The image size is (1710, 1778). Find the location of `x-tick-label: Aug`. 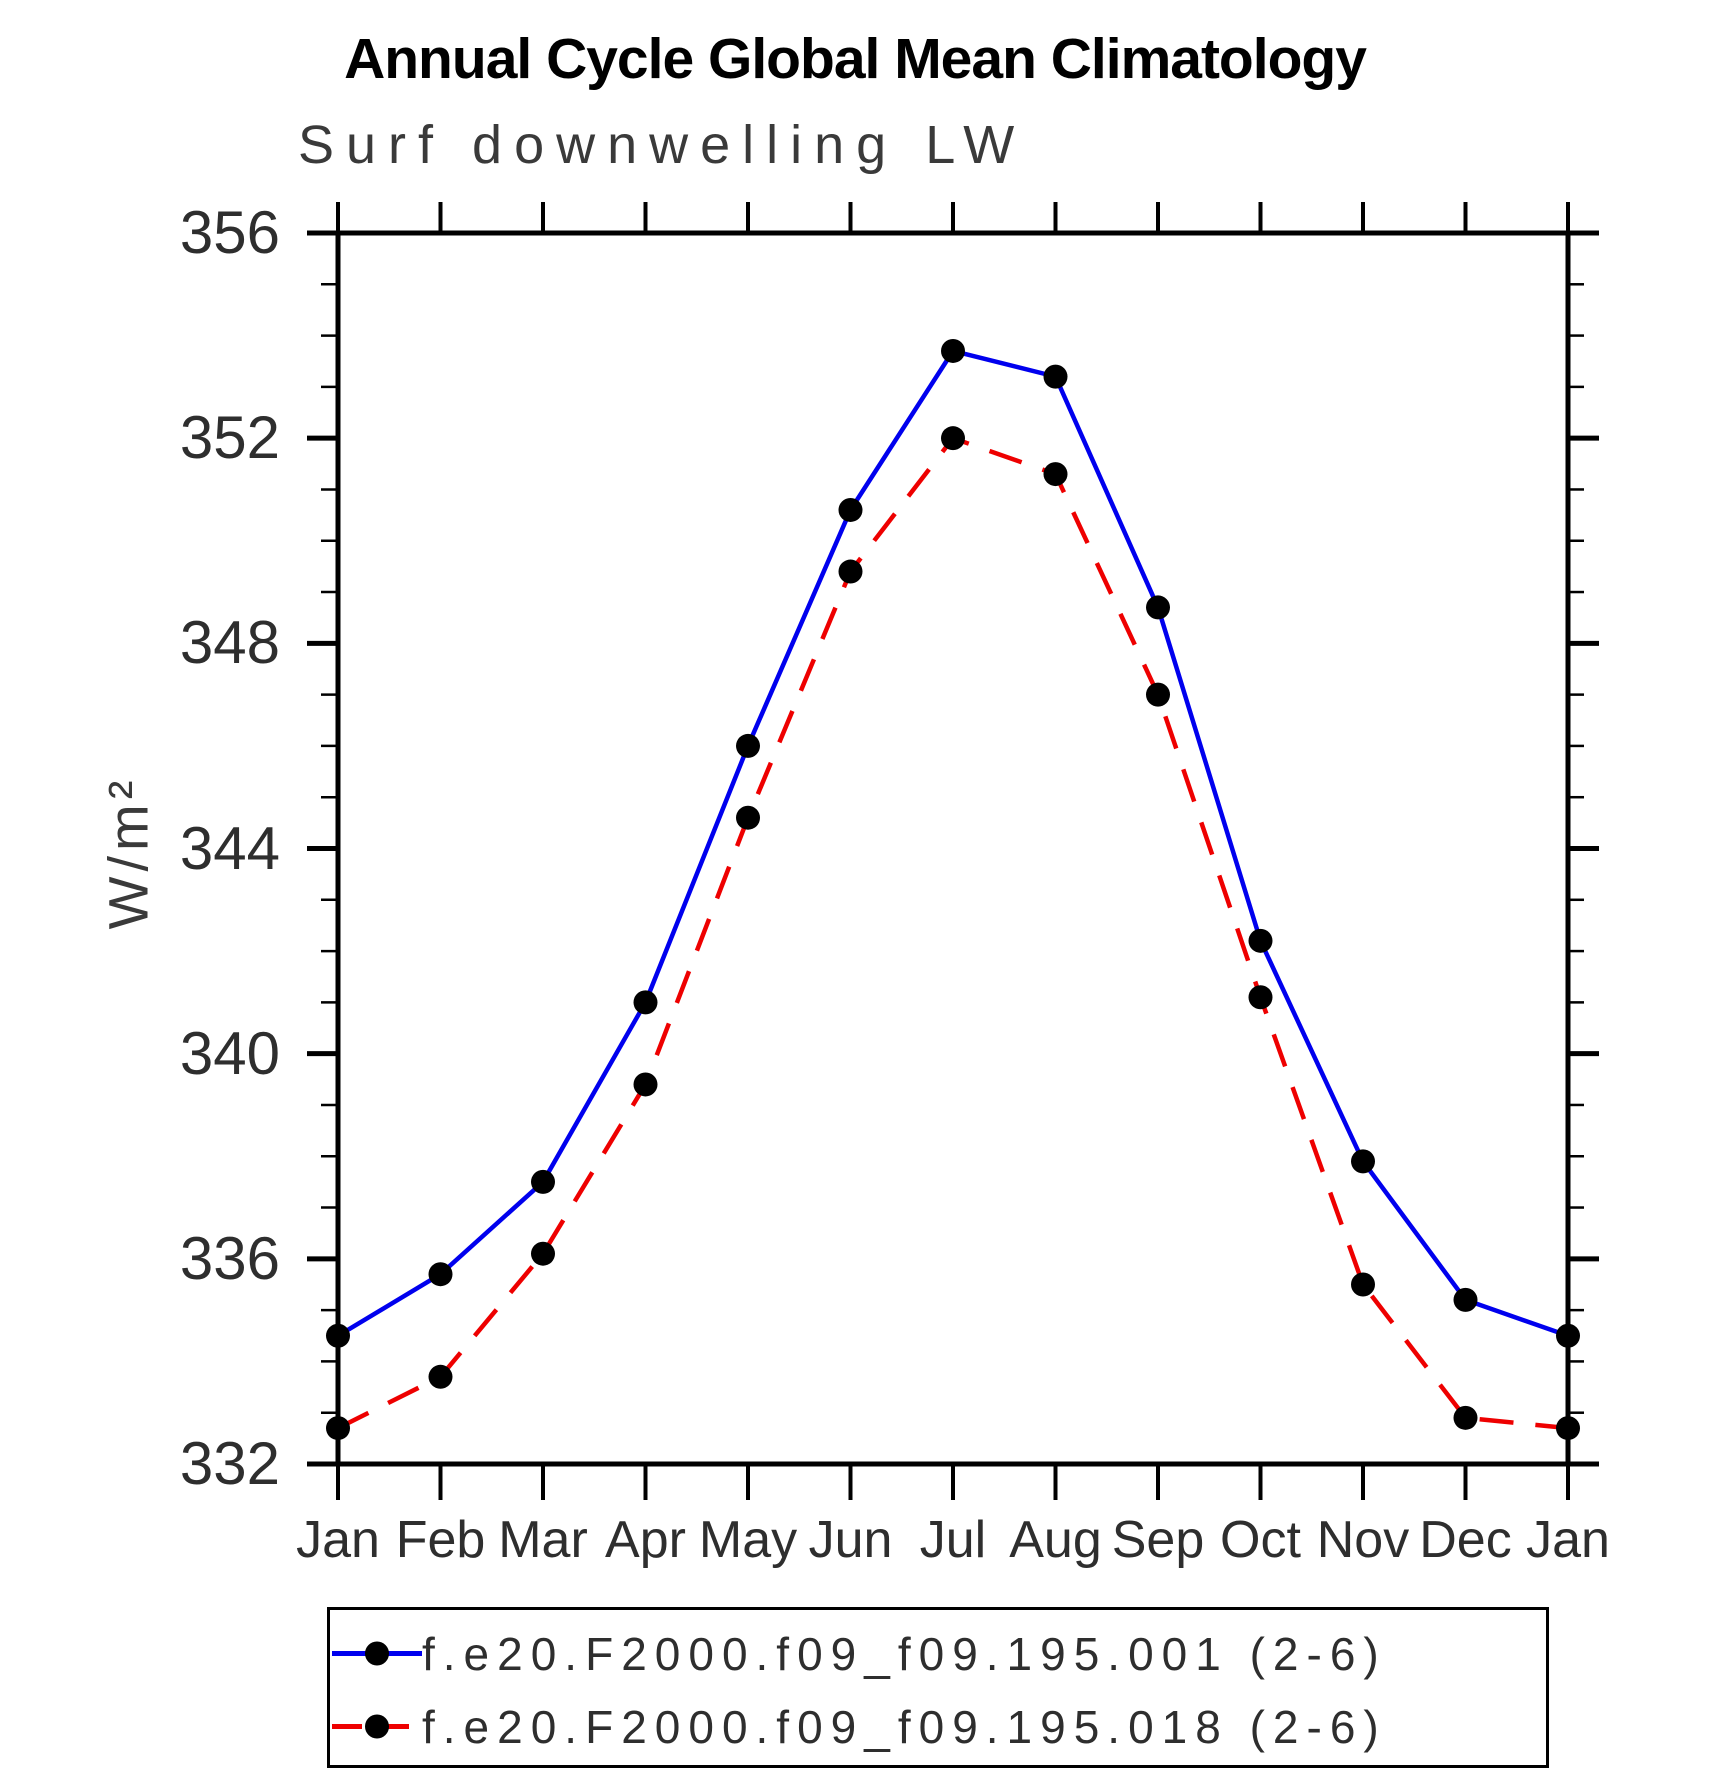

x-tick-label: Aug is located at coordinates (1055, 1540).